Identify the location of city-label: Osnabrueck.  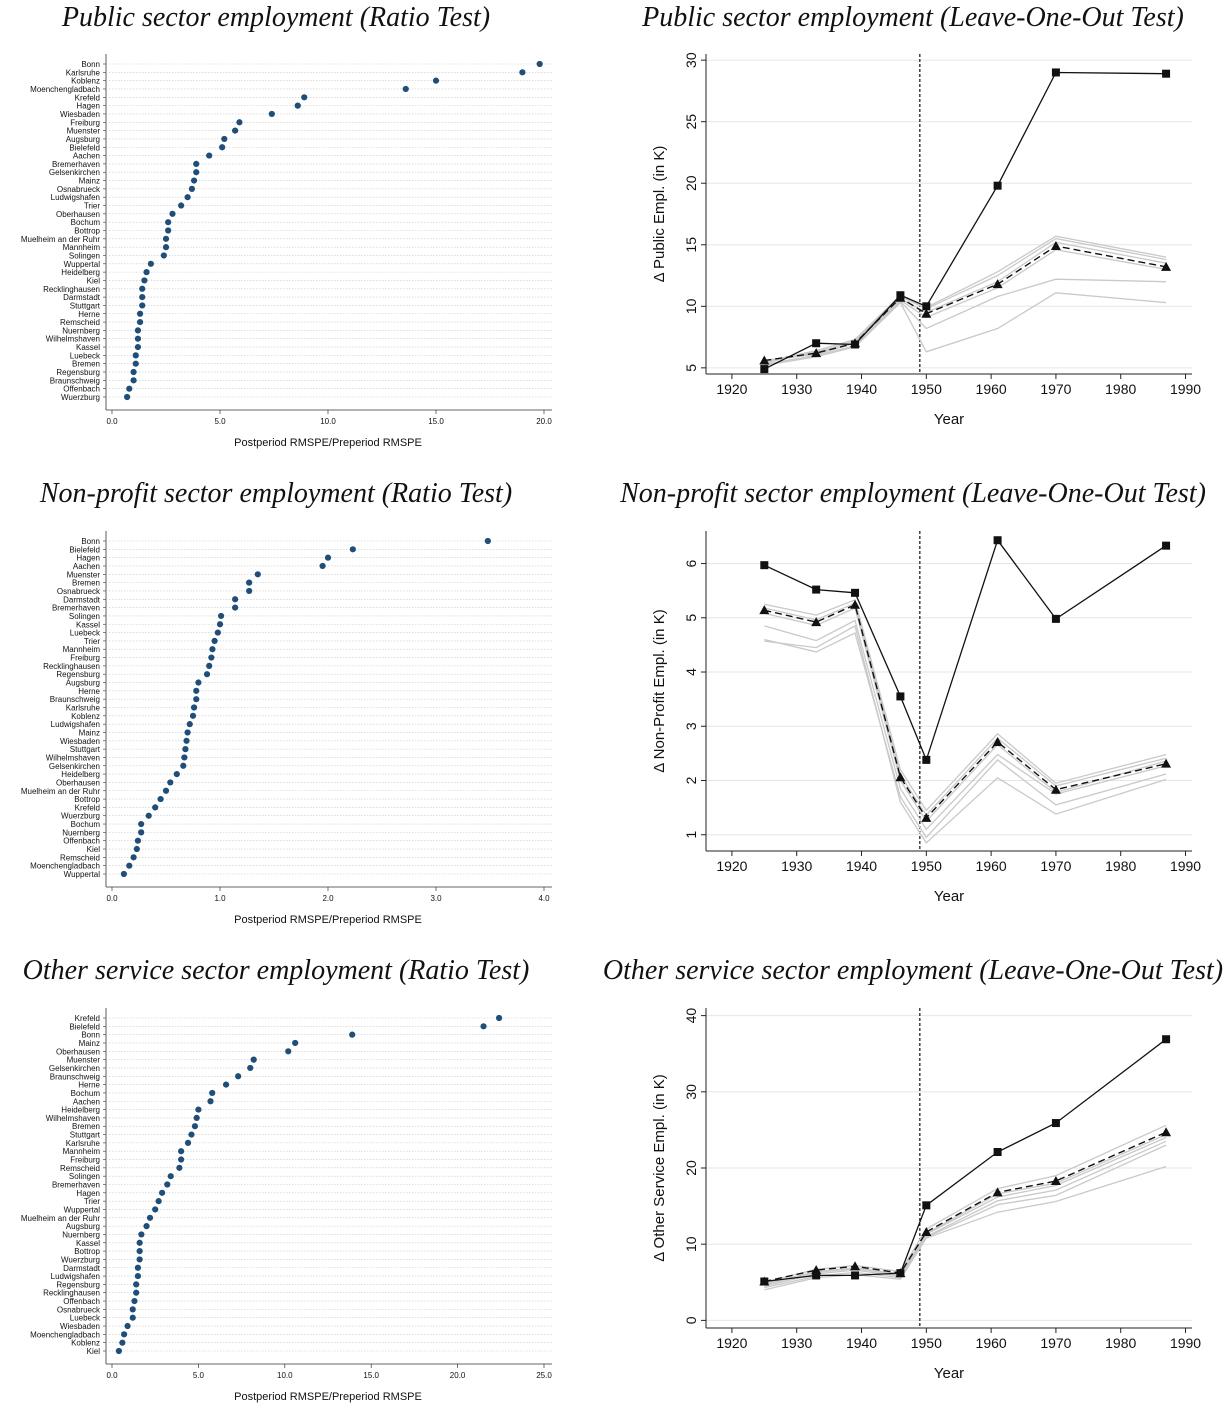
(79, 591).